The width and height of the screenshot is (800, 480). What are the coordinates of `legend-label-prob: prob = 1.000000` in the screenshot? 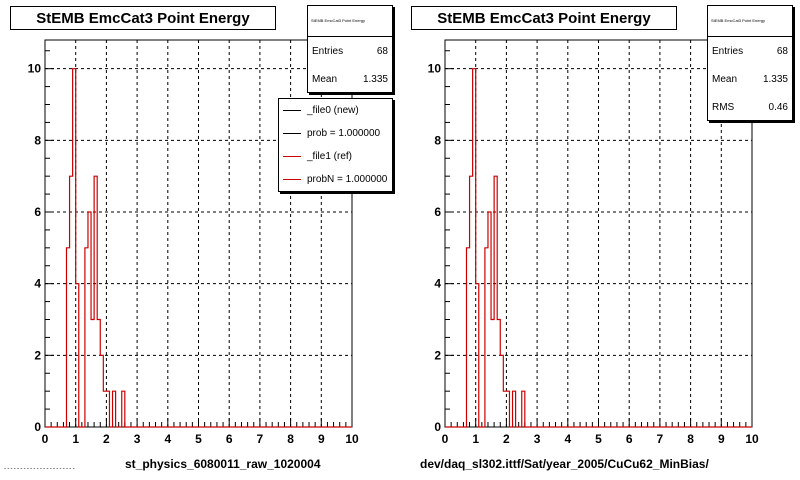 It's located at (344, 133).